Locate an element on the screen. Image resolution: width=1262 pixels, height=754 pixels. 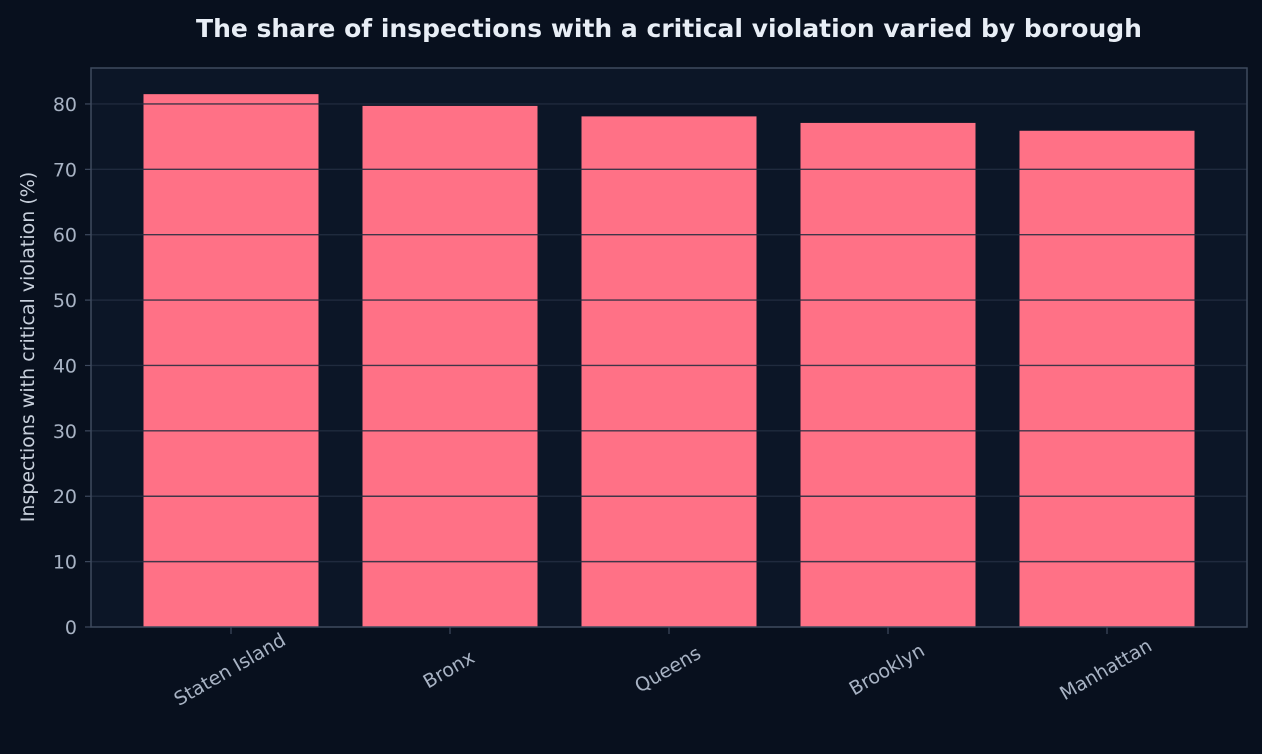
bar-brooklyn is located at coordinates (888, 374).